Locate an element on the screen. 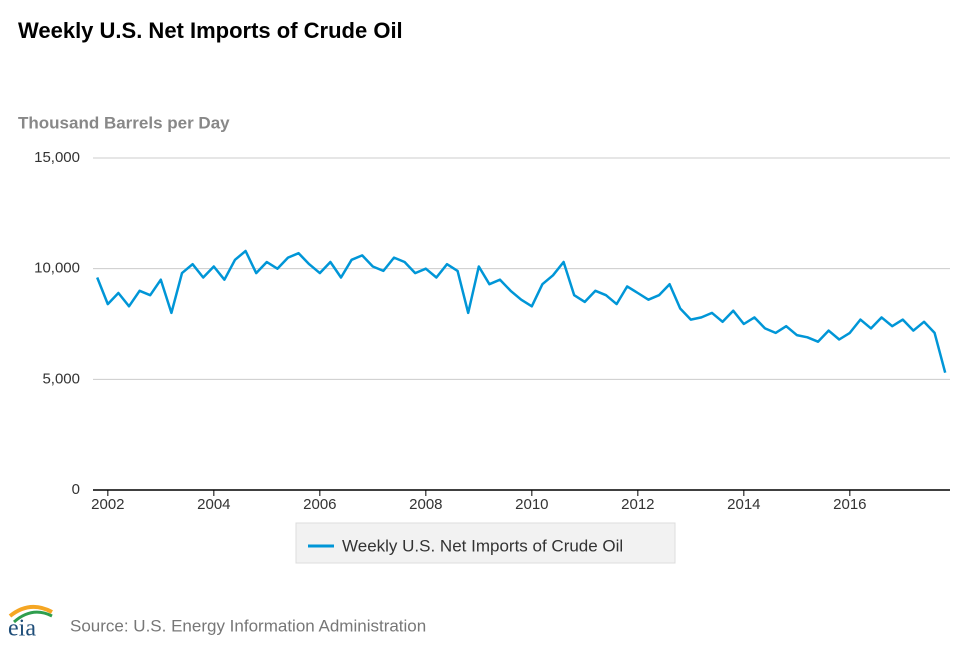  y-tick-label: 10,000 is located at coordinates (57, 268).